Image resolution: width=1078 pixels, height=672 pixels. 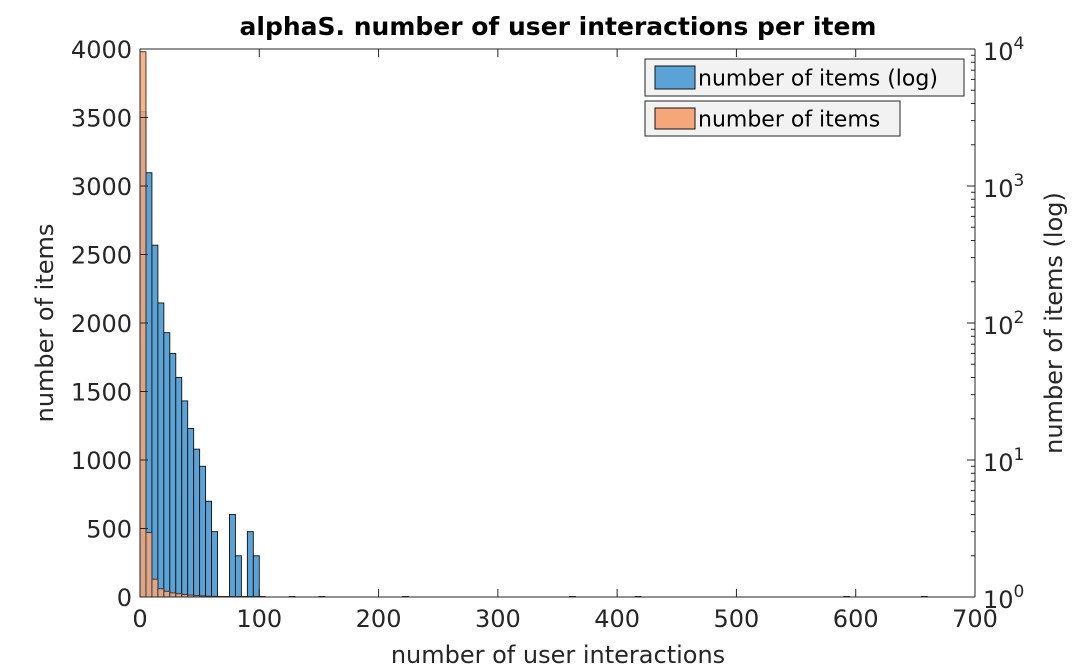 What do you see at coordinates (101, 256) in the screenshot?
I see `y-left-tick-label: 2500` at bounding box center [101, 256].